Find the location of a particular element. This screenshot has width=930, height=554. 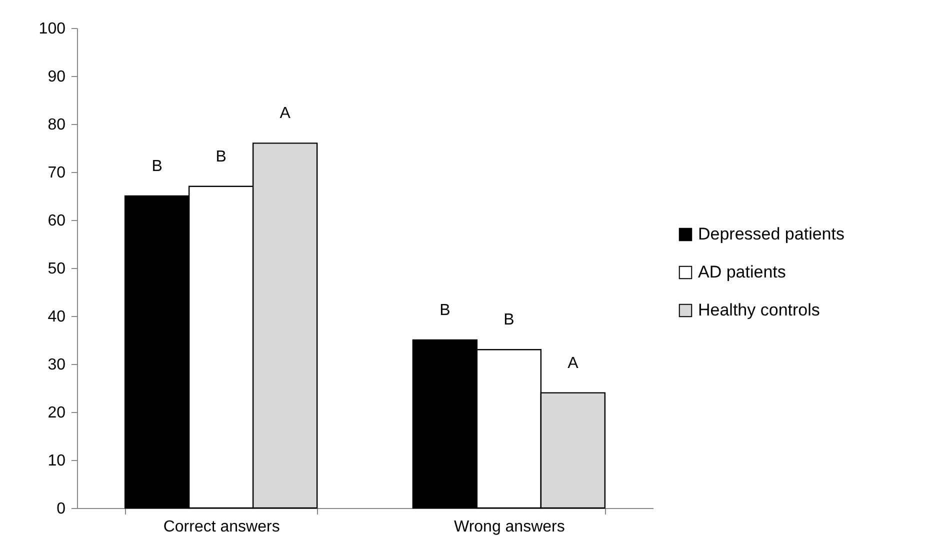

y-tick-label: 50 is located at coordinates (57, 269).